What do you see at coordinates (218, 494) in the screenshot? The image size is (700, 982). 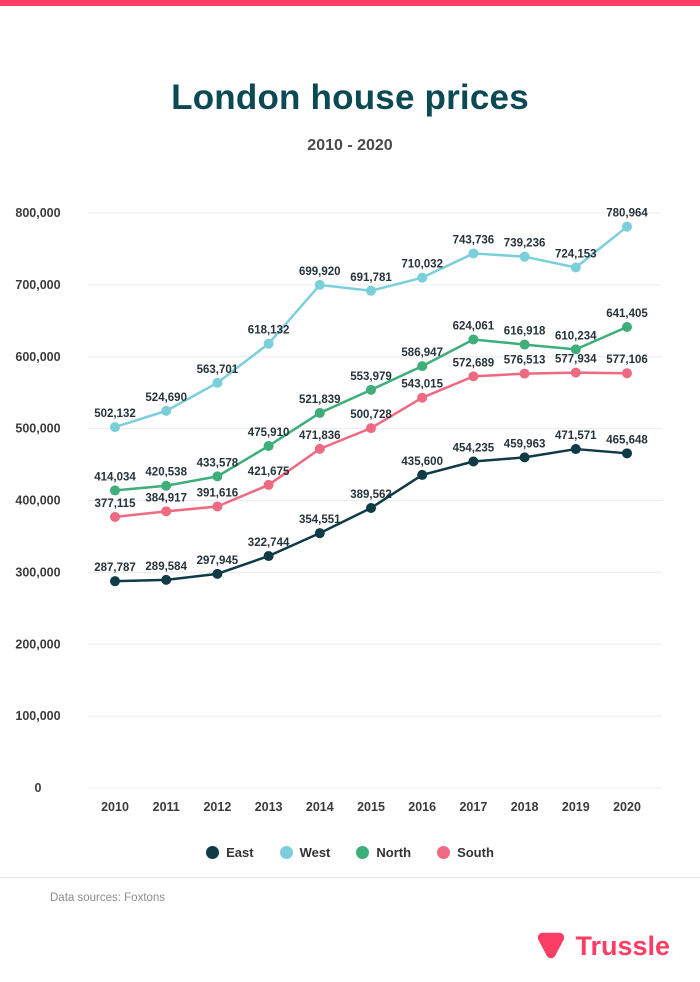 I see `data-label-south: 391,616` at bounding box center [218, 494].